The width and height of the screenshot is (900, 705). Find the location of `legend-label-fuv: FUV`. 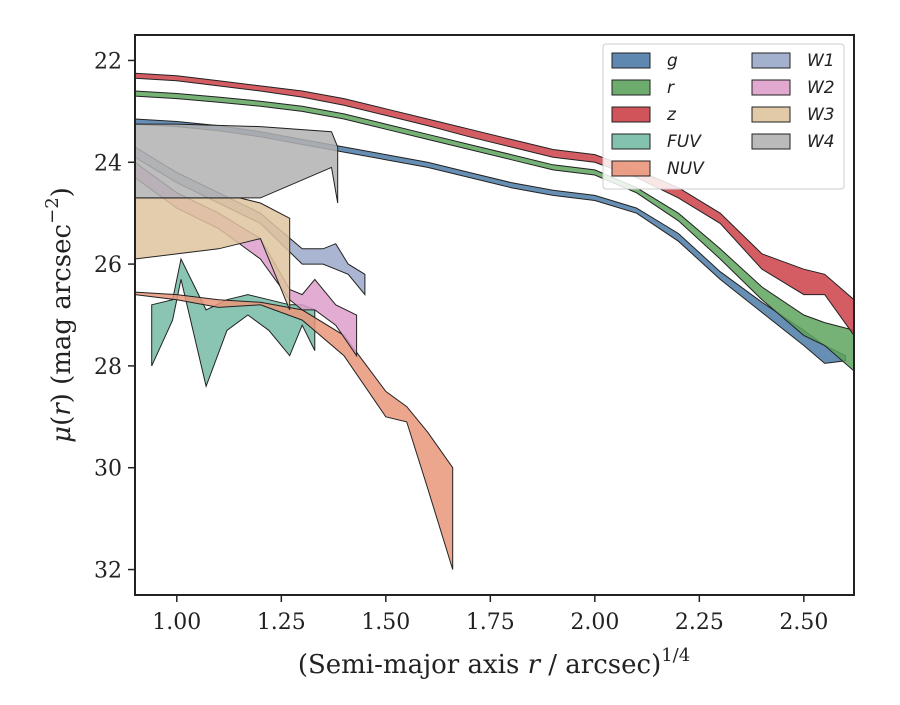

legend-label-fuv: FUV is located at coordinates (684, 142).